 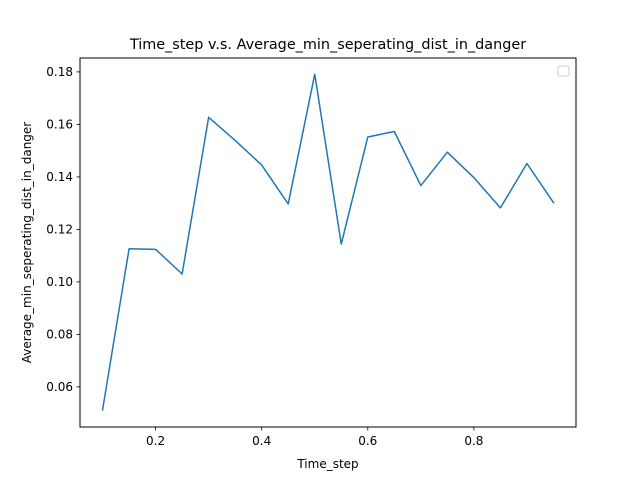 What do you see at coordinates (27, 243) in the screenshot?
I see `y-axis-label: Average_min_seperating_dist_in_danger` at bounding box center [27, 243].